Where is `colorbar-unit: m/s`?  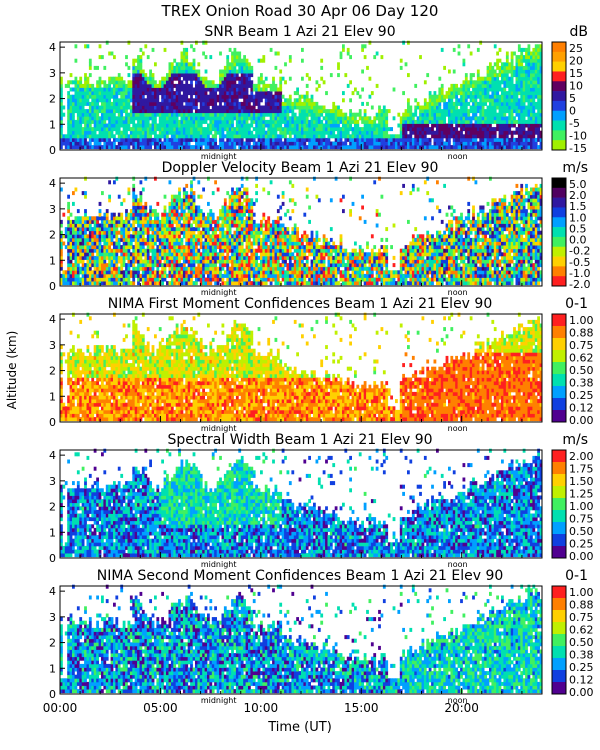
colorbar-unit: m/s is located at coordinates (575, 168).